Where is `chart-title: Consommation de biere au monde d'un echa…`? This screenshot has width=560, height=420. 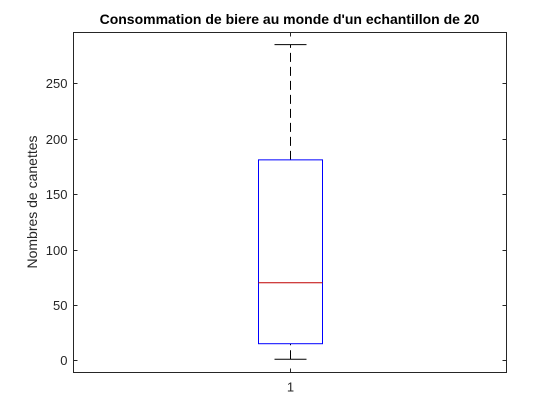 chart-title: Consommation de biere au monde d'un echa… is located at coordinates (290, 19).